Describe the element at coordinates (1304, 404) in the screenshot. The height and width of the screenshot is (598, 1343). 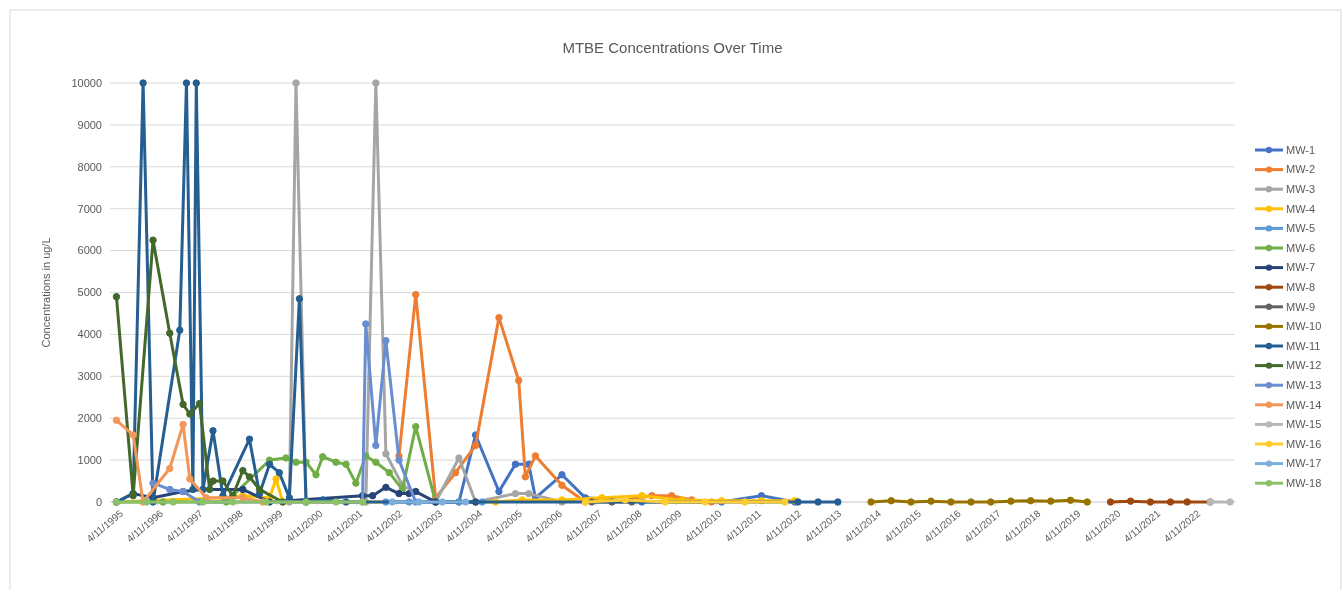
I see `legend-label: MW-14` at that location.